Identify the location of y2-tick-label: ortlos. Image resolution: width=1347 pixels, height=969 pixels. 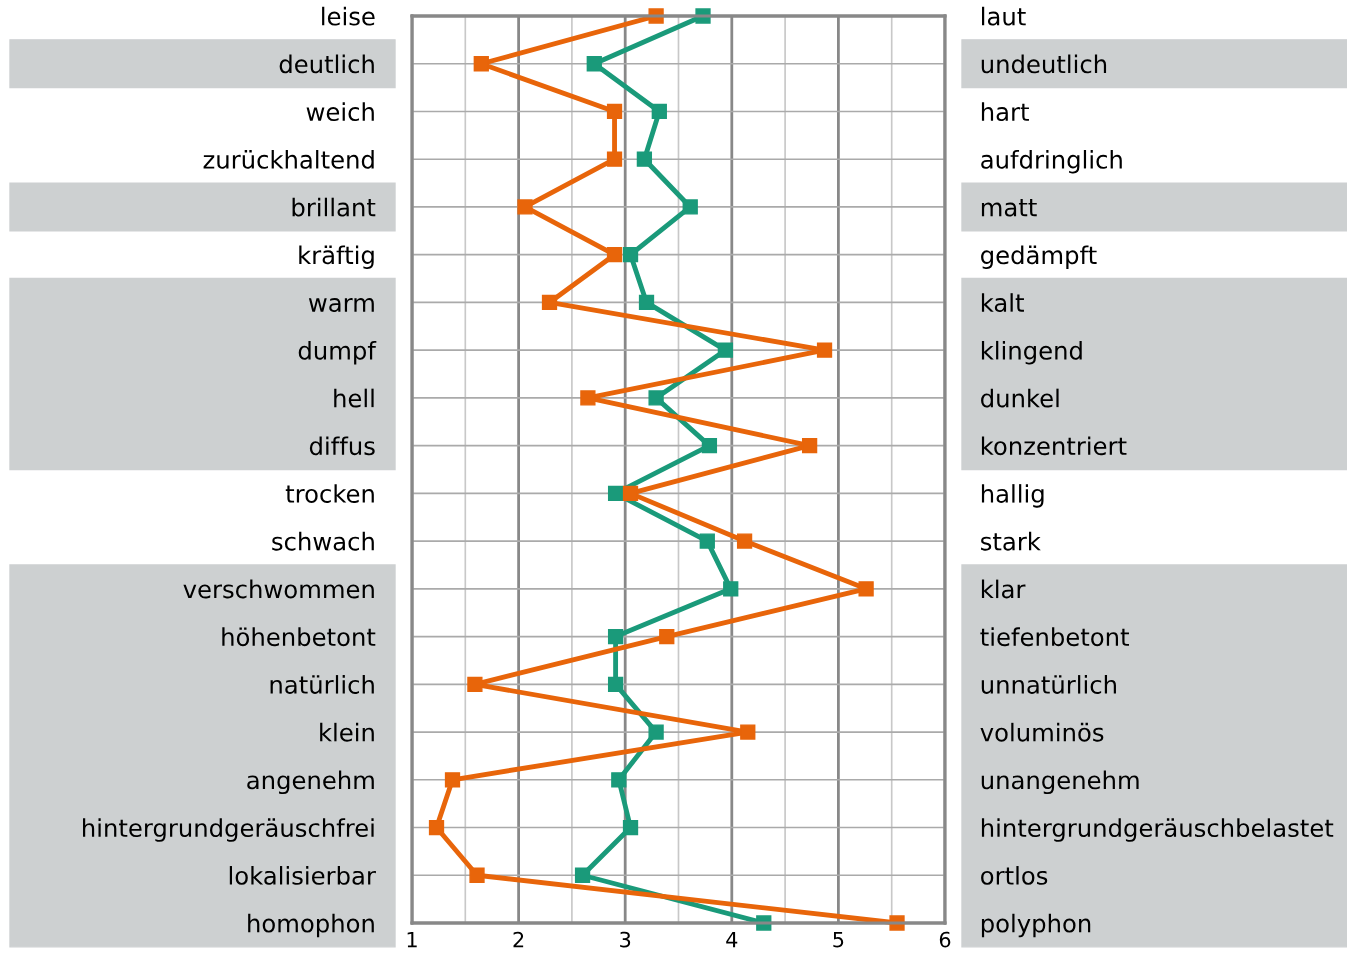
(1014, 875).